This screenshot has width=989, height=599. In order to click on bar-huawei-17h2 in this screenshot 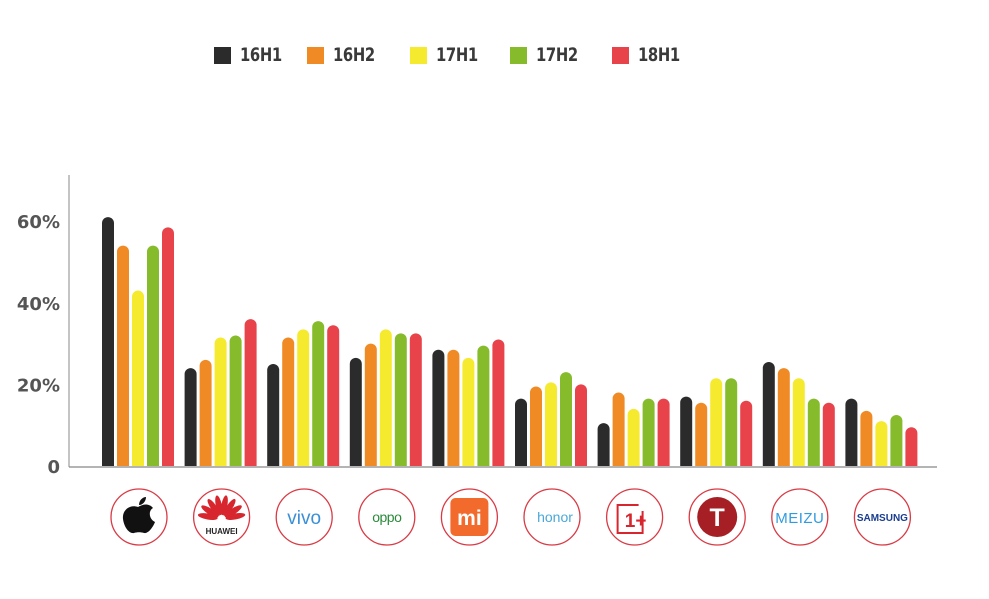, I will do `click(235, 400)`.